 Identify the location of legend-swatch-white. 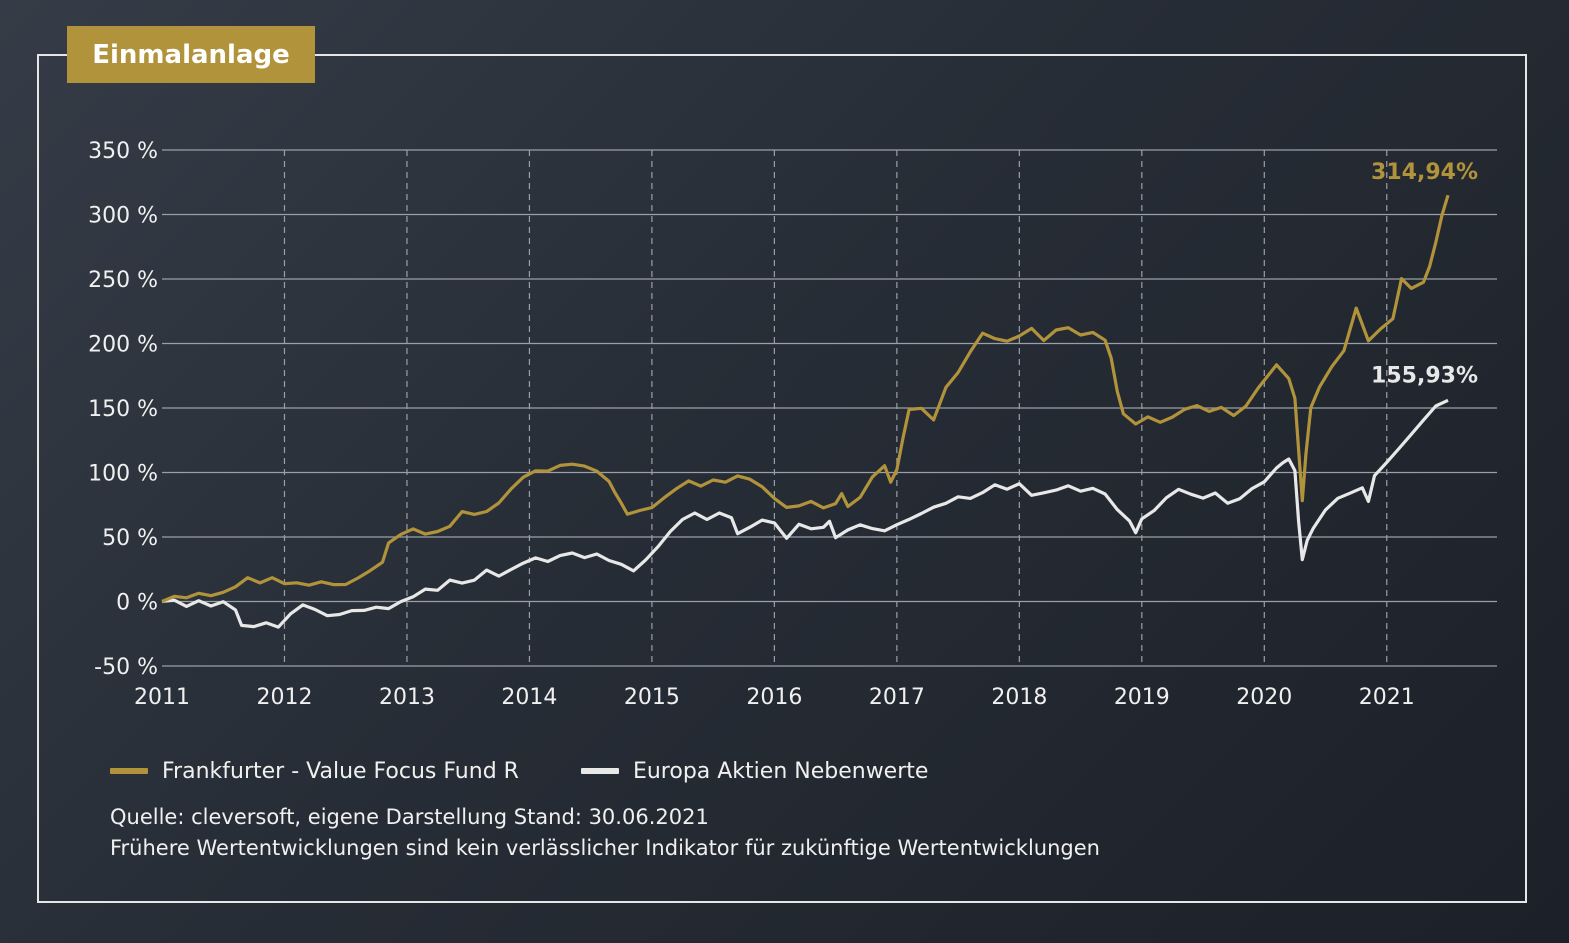
(599, 771).